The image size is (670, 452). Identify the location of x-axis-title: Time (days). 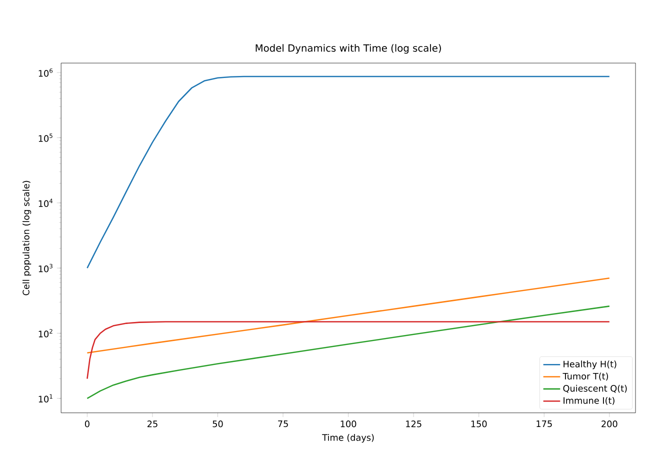
(348, 438).